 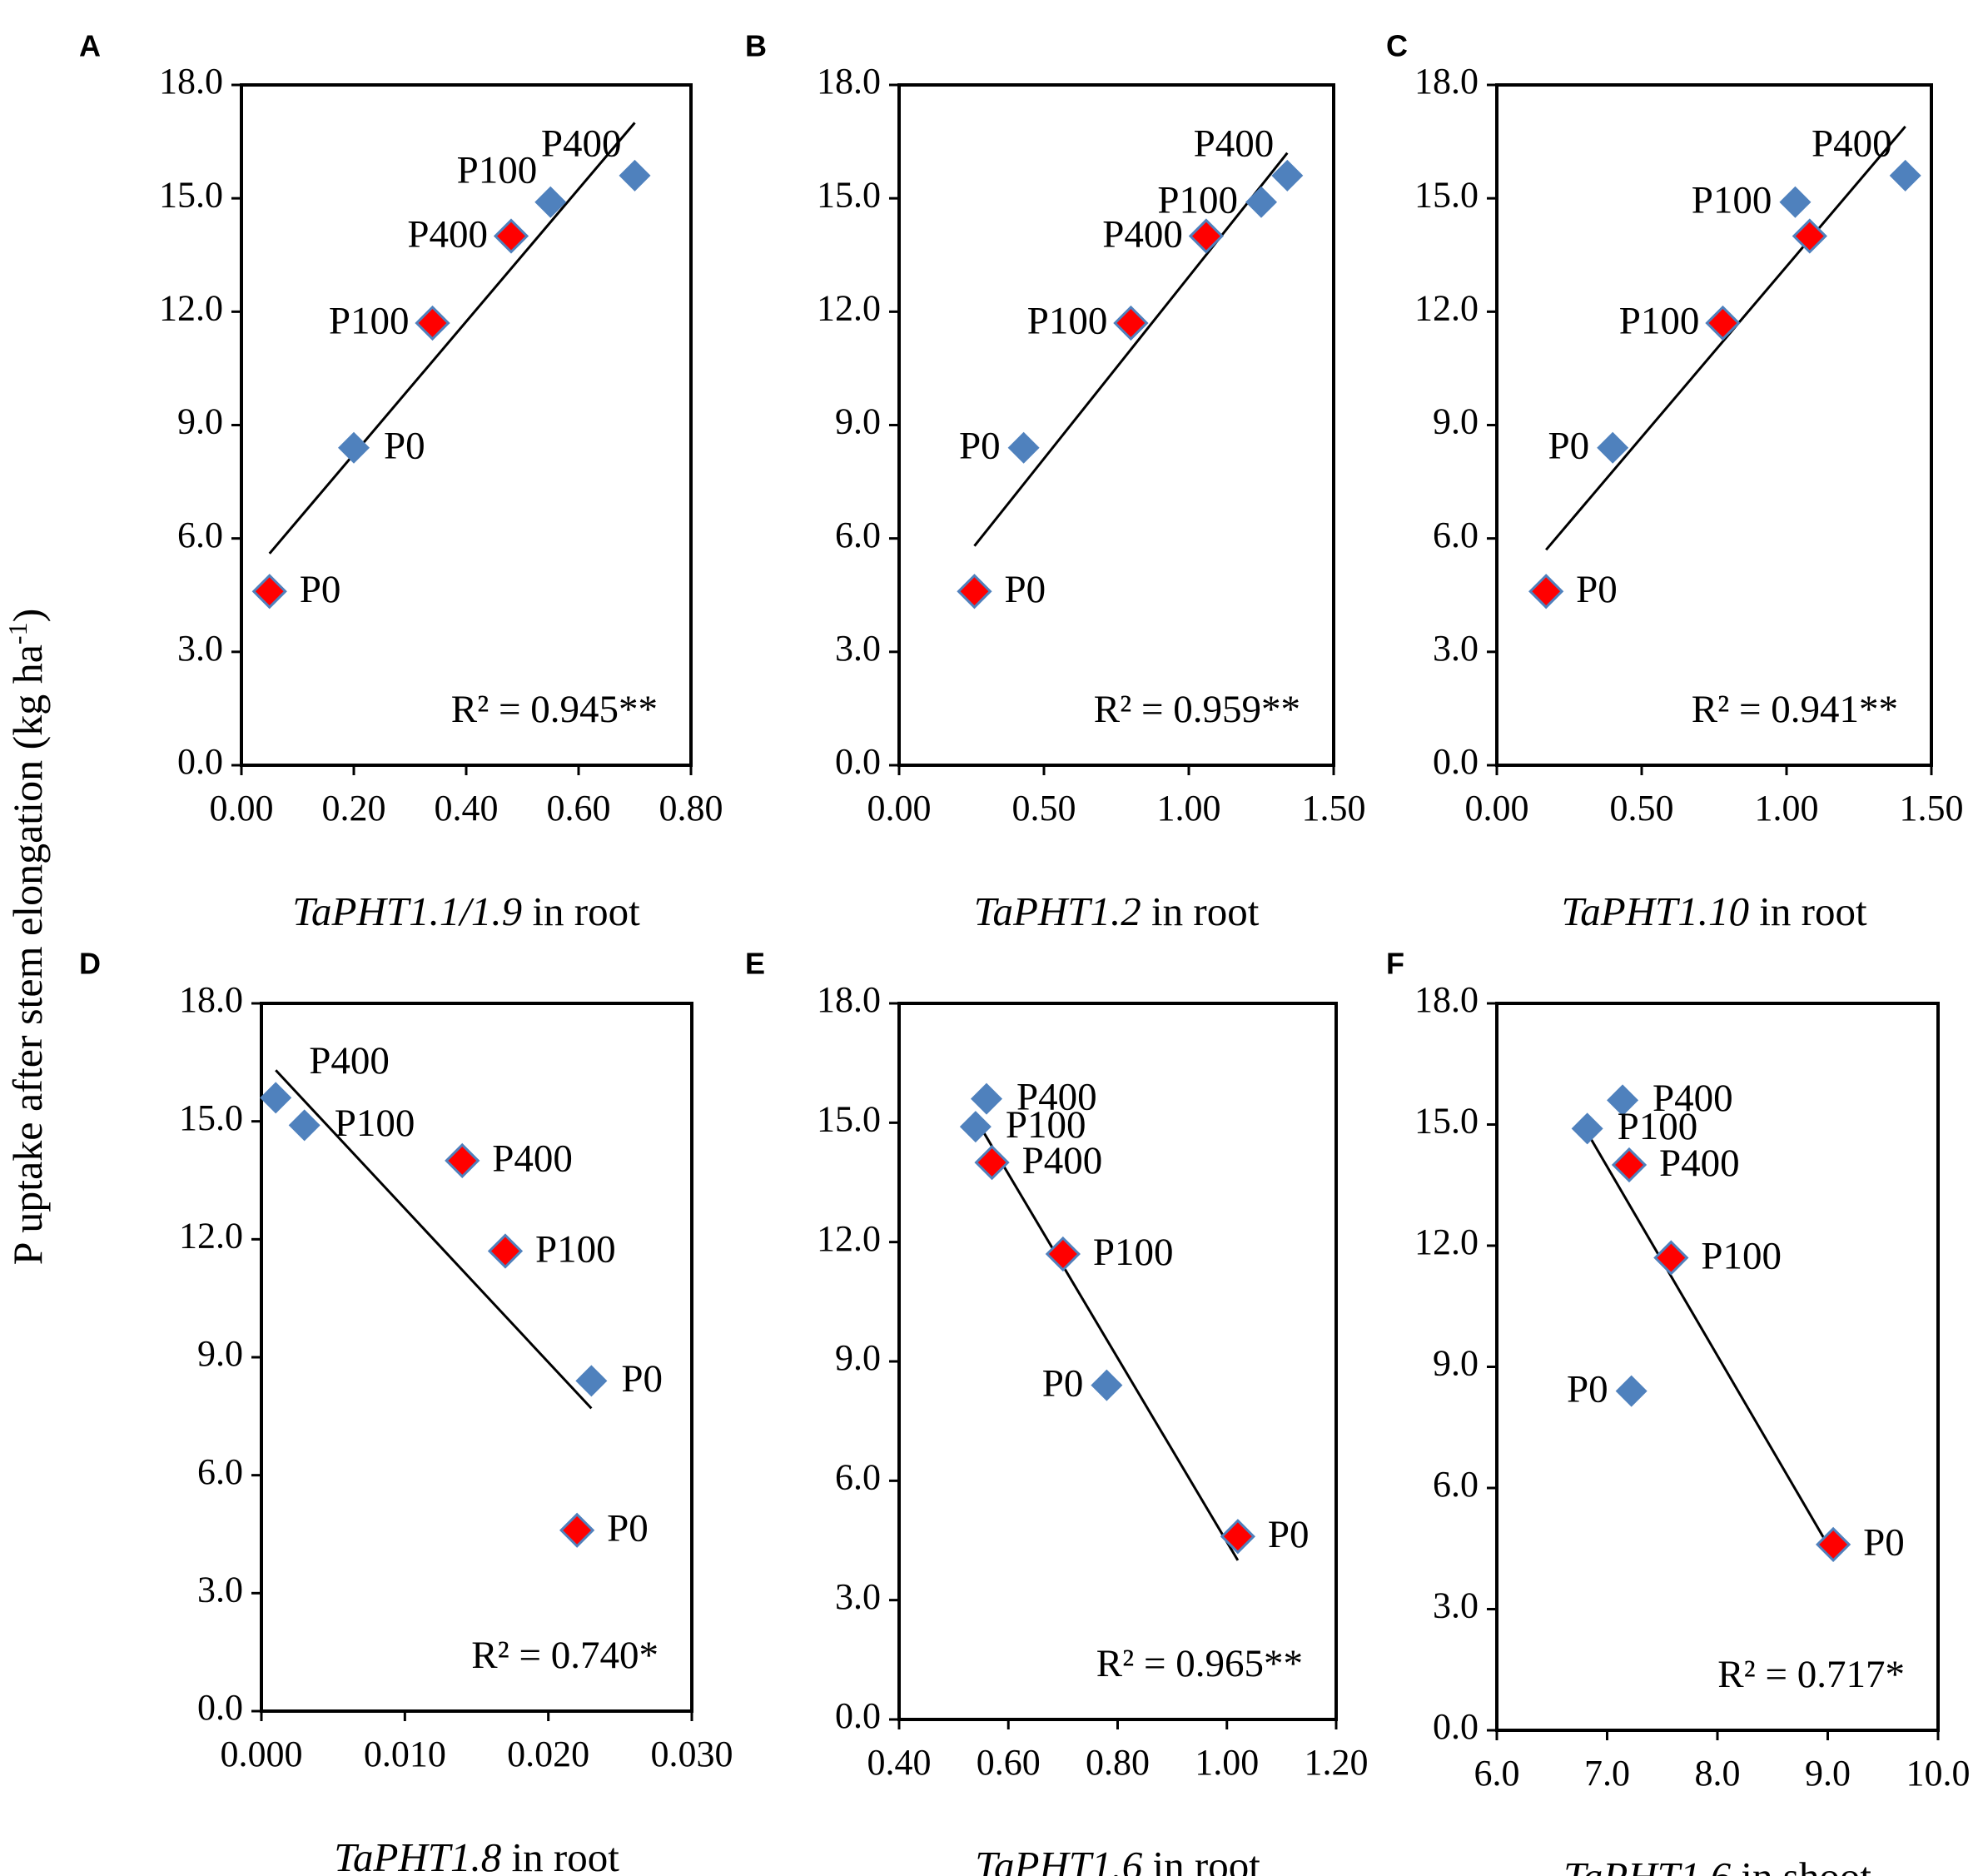 I want to click on x-tick-label: 0.010, so click(x=405, y=1754).